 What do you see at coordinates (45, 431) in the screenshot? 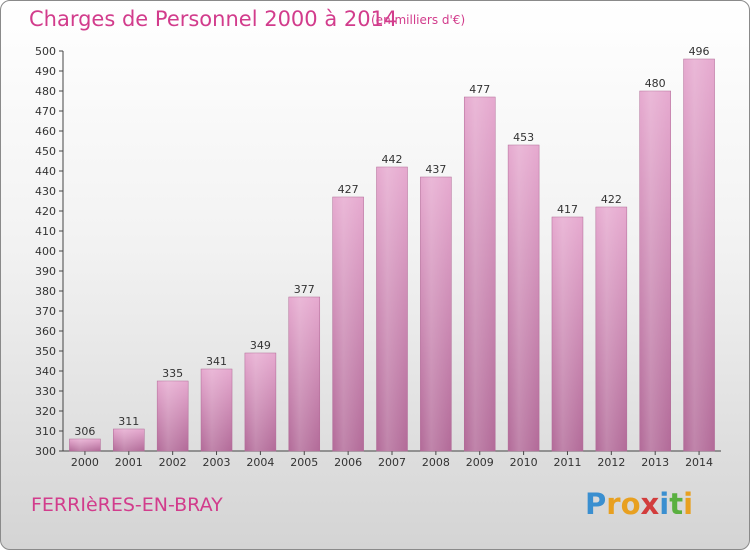
I see `y-tick-label: 310` at bounding box center [45, 431].